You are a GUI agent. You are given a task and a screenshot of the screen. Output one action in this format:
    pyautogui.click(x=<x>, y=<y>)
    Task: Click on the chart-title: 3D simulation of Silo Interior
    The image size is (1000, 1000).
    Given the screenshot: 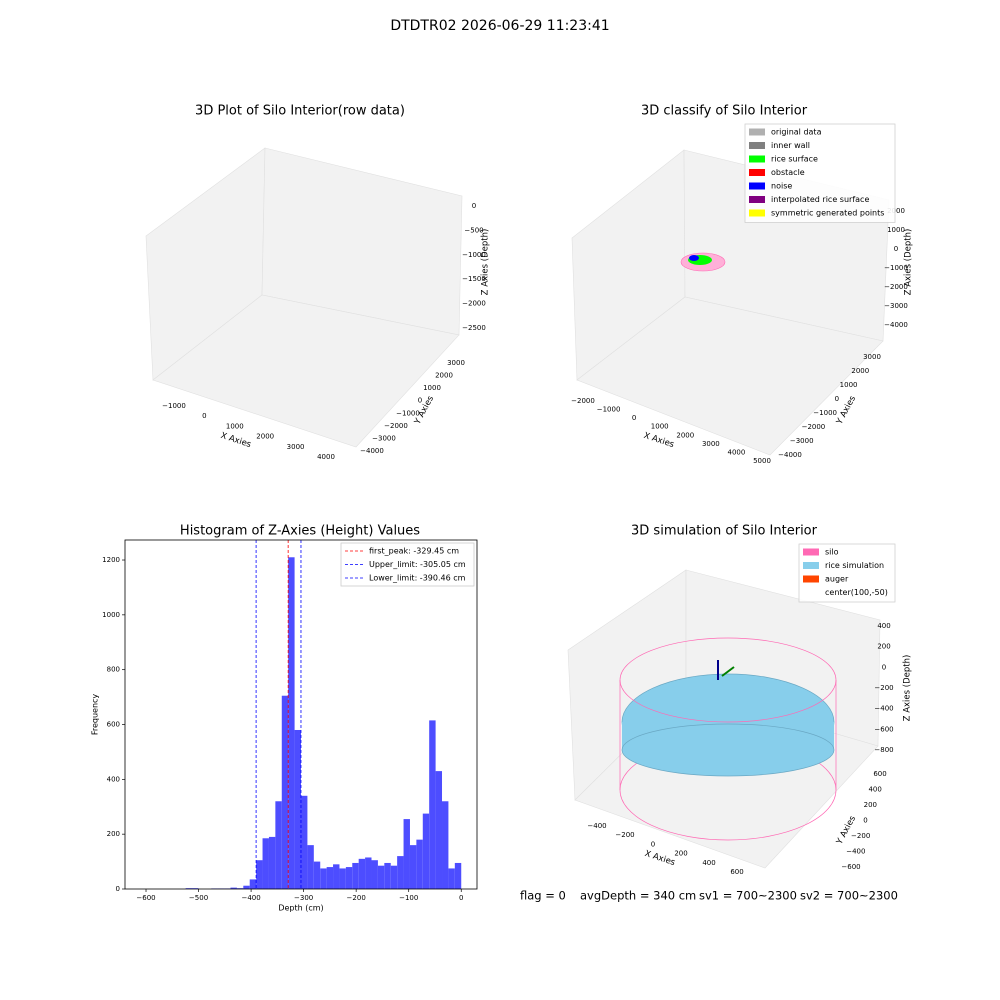 What is the action you would take?
    pyautogui.click(x=724, y=531)
    